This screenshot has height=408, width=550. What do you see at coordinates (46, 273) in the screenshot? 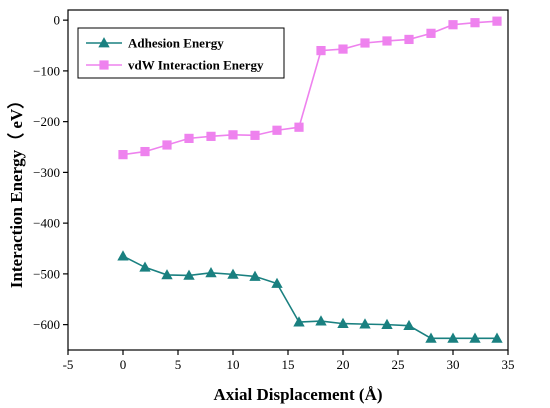
I see `y-tick-label: −500` at bounding box center [46, 273].